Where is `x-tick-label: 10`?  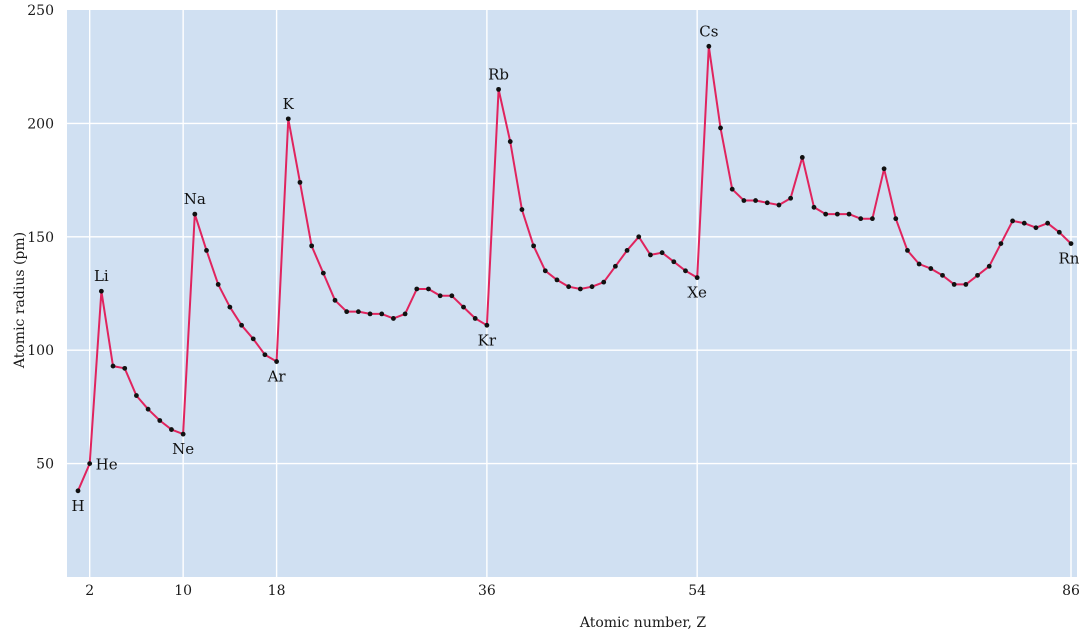
x-tick-label: 10 is located at coordinates (183, 591).